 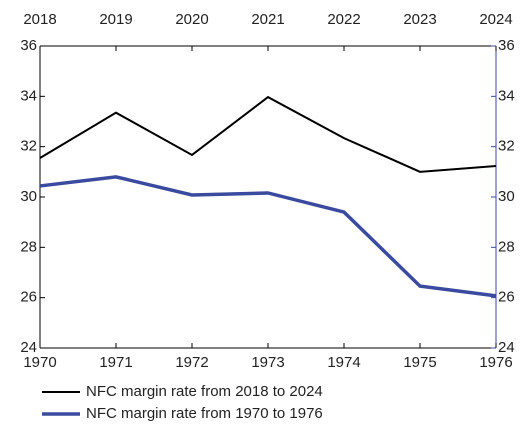 What do you see at coordinates (191, 362) in the screenshot?
I see `x-tick-label: 1972` at bounding box center [191, 362].